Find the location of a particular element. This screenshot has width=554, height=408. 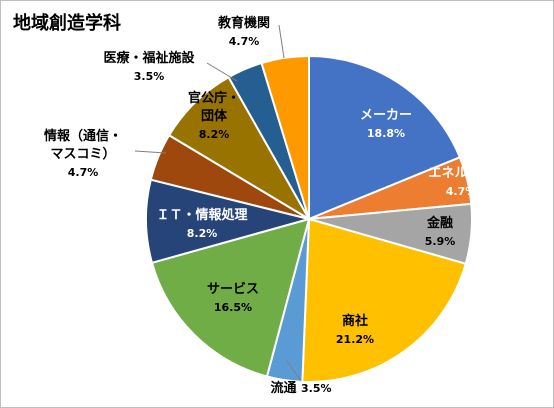

slice-name: ＩＴ・情報処理 is located at coordinates (201, 215).